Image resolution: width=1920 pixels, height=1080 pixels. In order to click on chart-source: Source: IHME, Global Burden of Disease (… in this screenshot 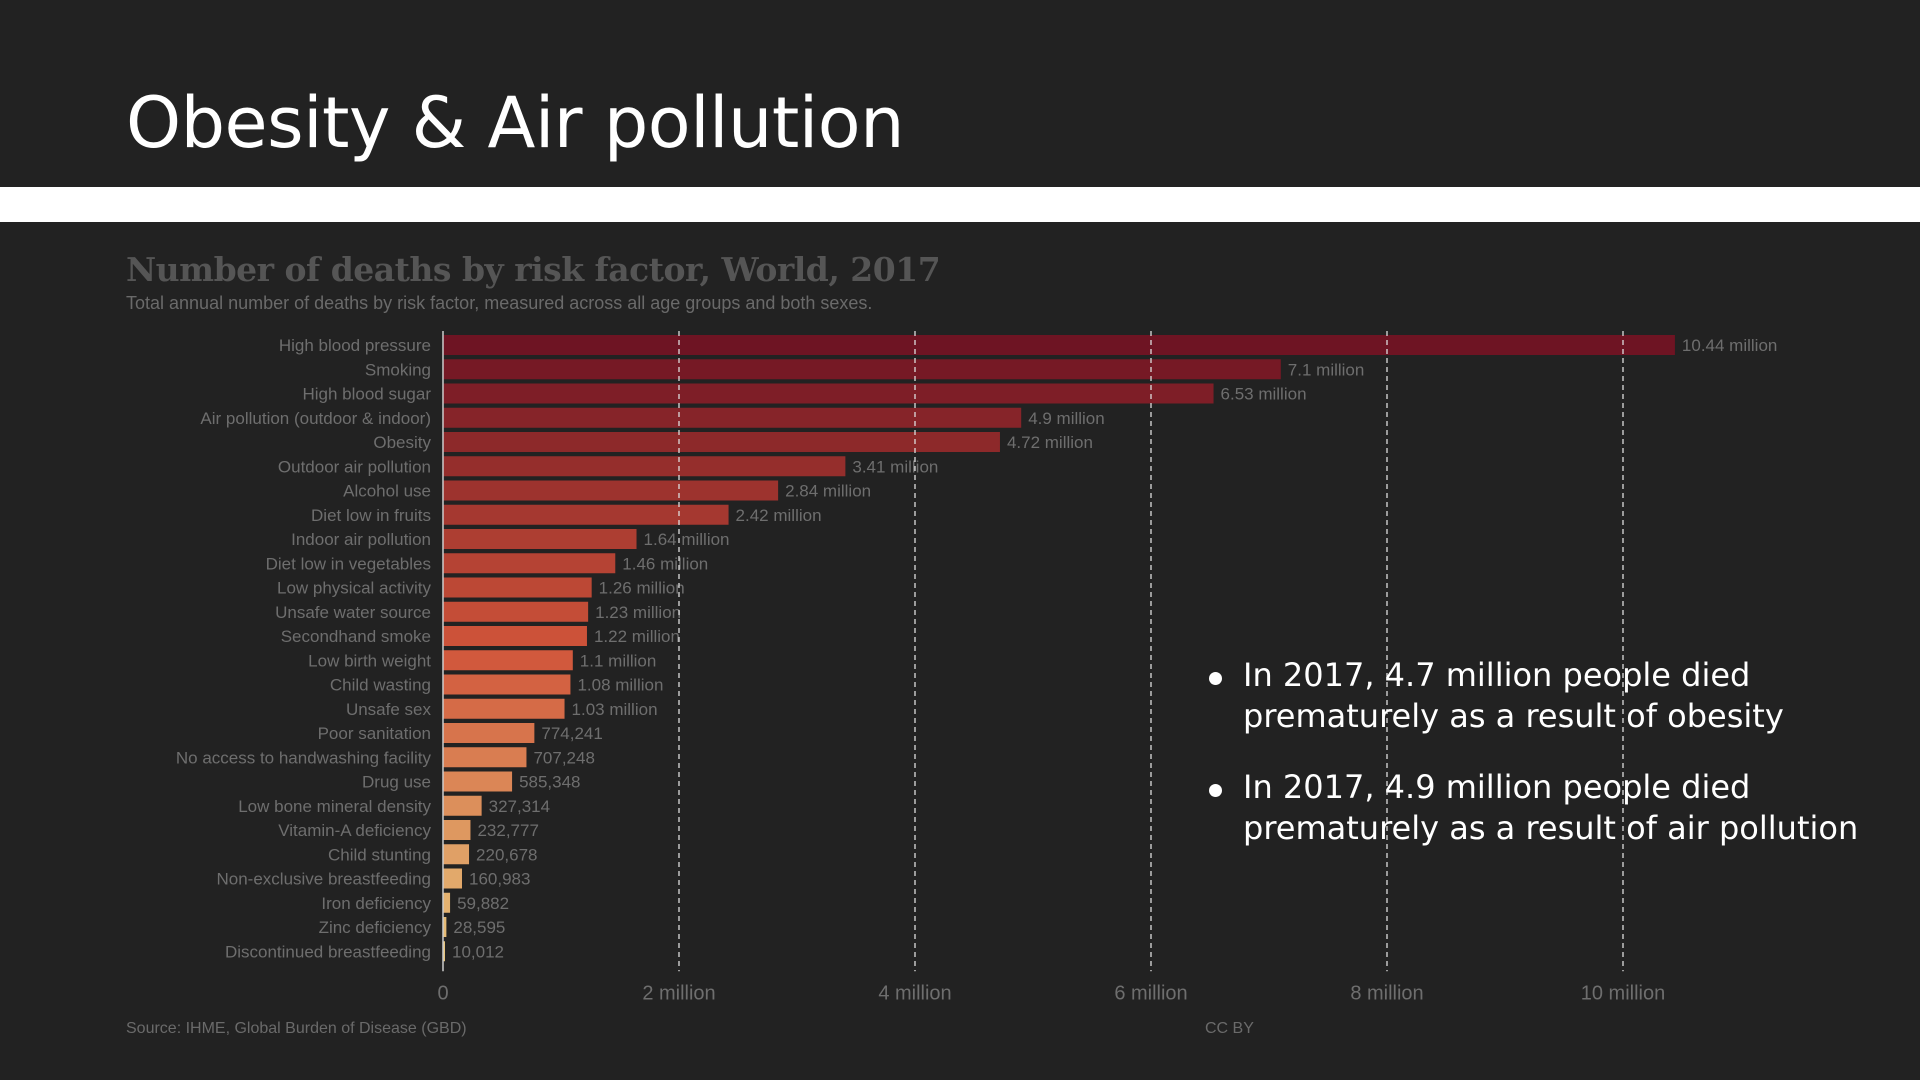, I will do `click(296, 1028)`.